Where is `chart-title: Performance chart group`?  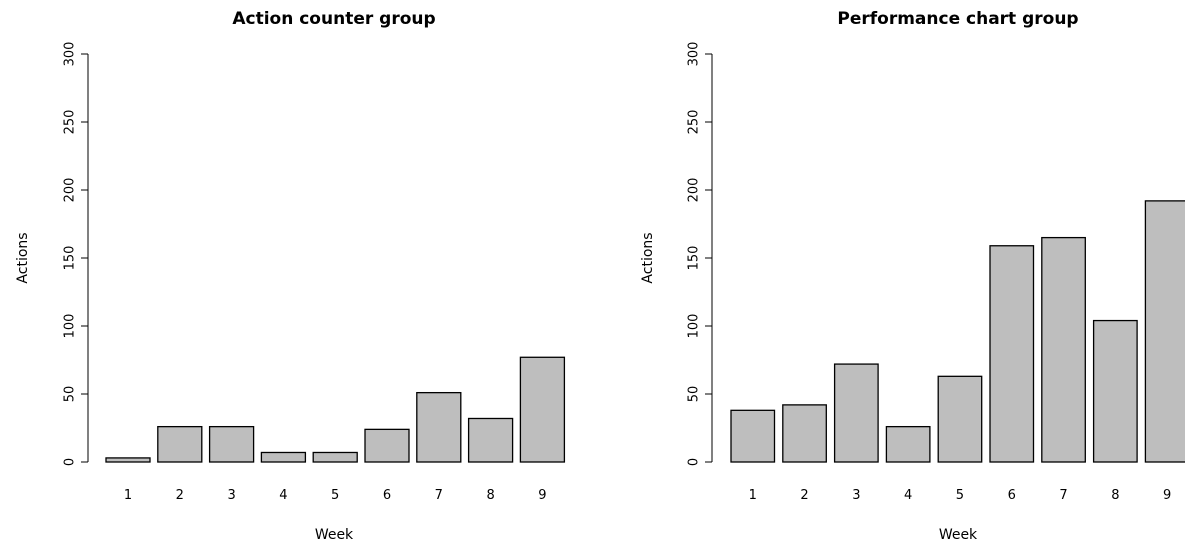 chart-title: Performance chart group is located at coordinates (957, 19).